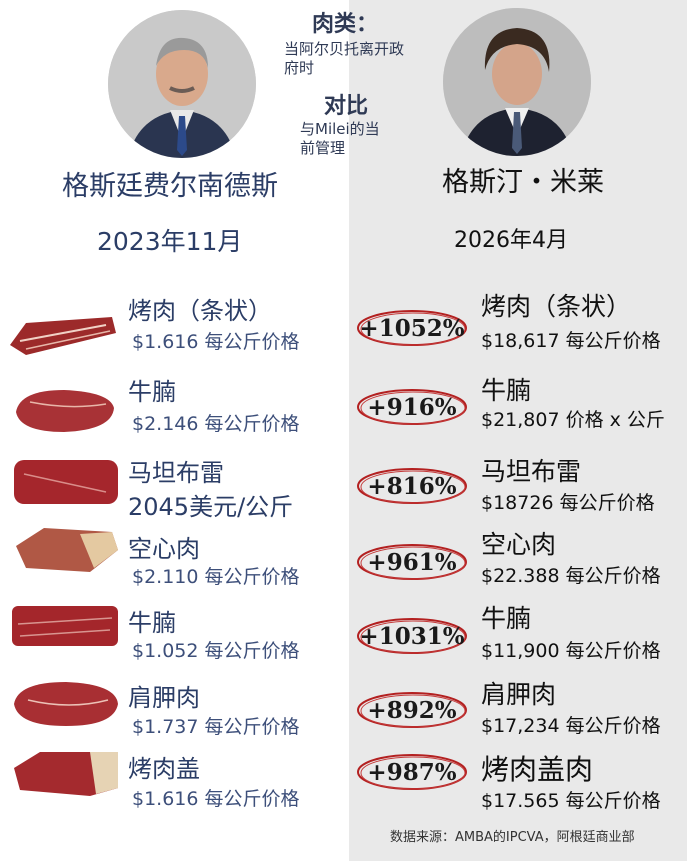 This screenshot has height=861, width=687. Describe the element at coordinates (573, 420) in the screenshot. I see `right-price: $21,807 价格 x 公斤` at that location.